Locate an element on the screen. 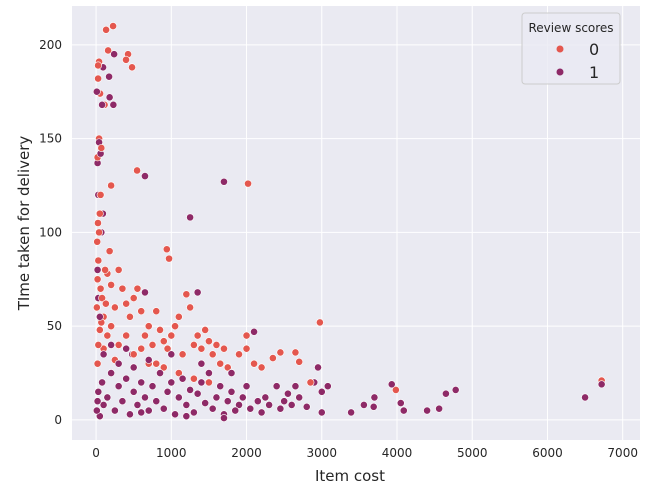 This screenshot has height=493, width=672. y-tick-label: 0 is located at coordinates (58, 420).